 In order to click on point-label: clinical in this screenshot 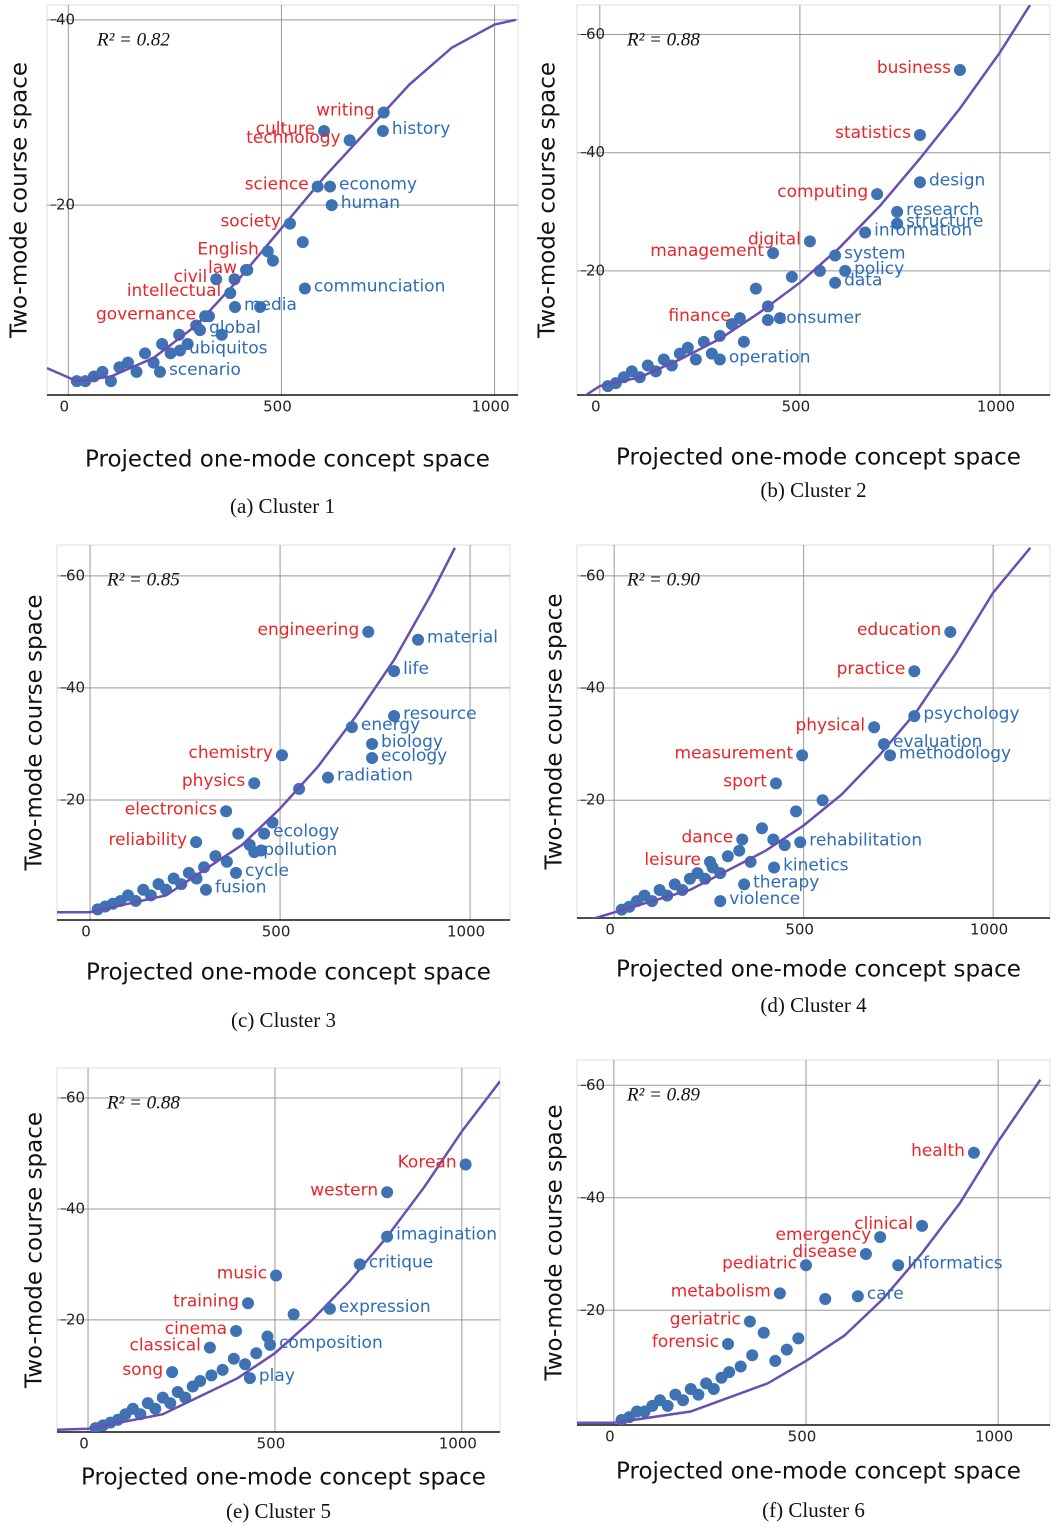, I will do `click(883, 1224)`.